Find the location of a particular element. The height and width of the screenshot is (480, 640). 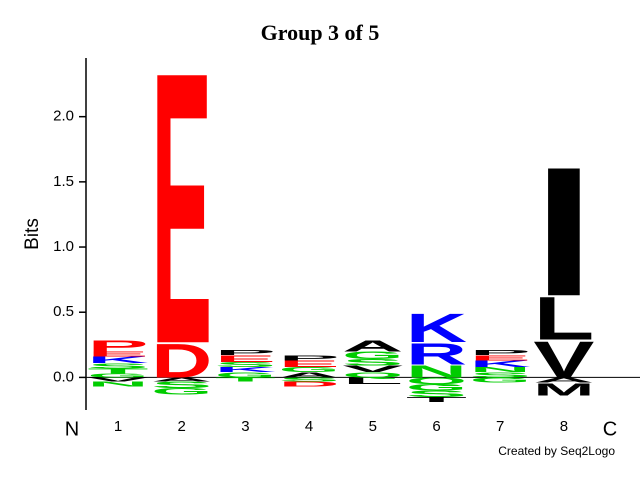

x-tick-label: 4 is located at coordinates (309, 426).